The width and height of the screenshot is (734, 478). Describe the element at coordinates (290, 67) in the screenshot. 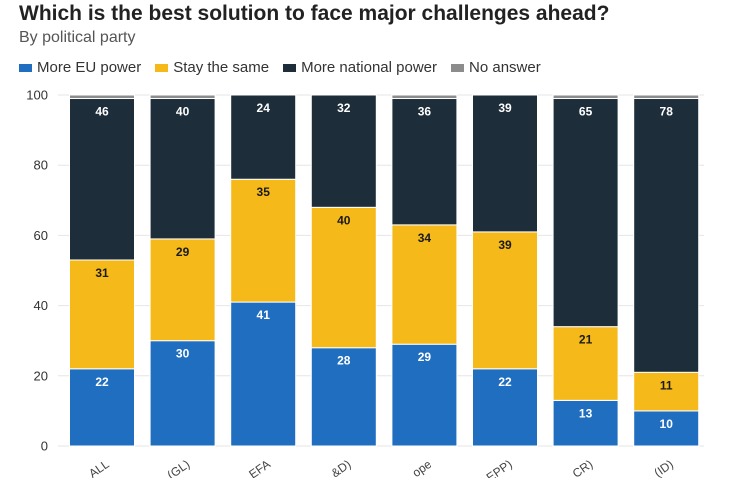

I see `legend-swatch-more-national-power` at that location.